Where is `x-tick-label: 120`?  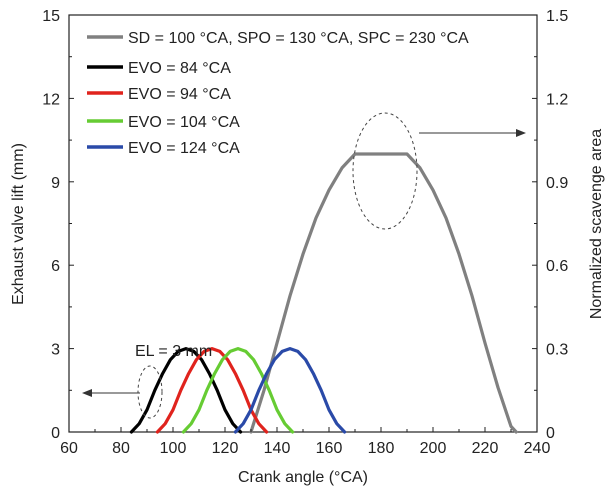 x-tick-label: 120 is located at coordinates (225, 448).